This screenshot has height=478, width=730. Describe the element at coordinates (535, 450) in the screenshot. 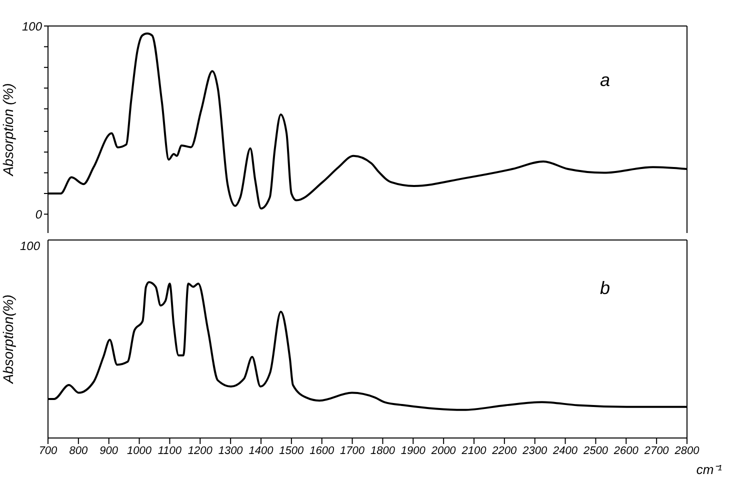

I see `x-tick-label: 2300` at that location.